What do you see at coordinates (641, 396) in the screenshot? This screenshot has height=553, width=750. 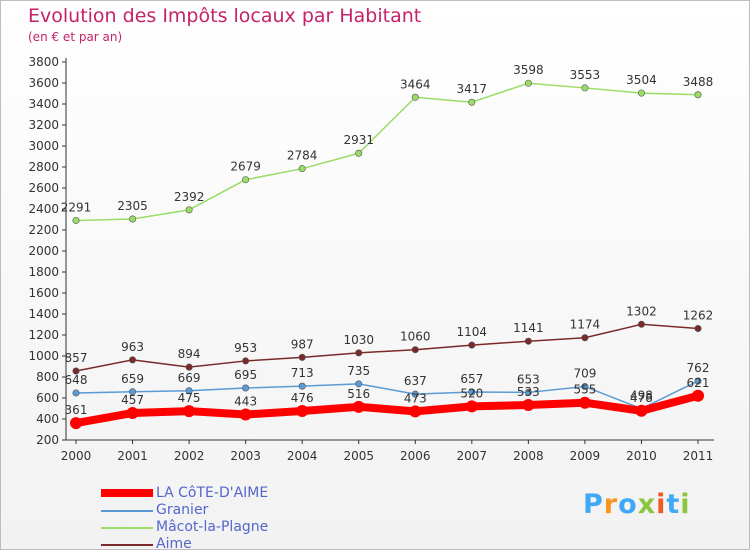 I see `data-label: 498` at bounding box center [641, 396].